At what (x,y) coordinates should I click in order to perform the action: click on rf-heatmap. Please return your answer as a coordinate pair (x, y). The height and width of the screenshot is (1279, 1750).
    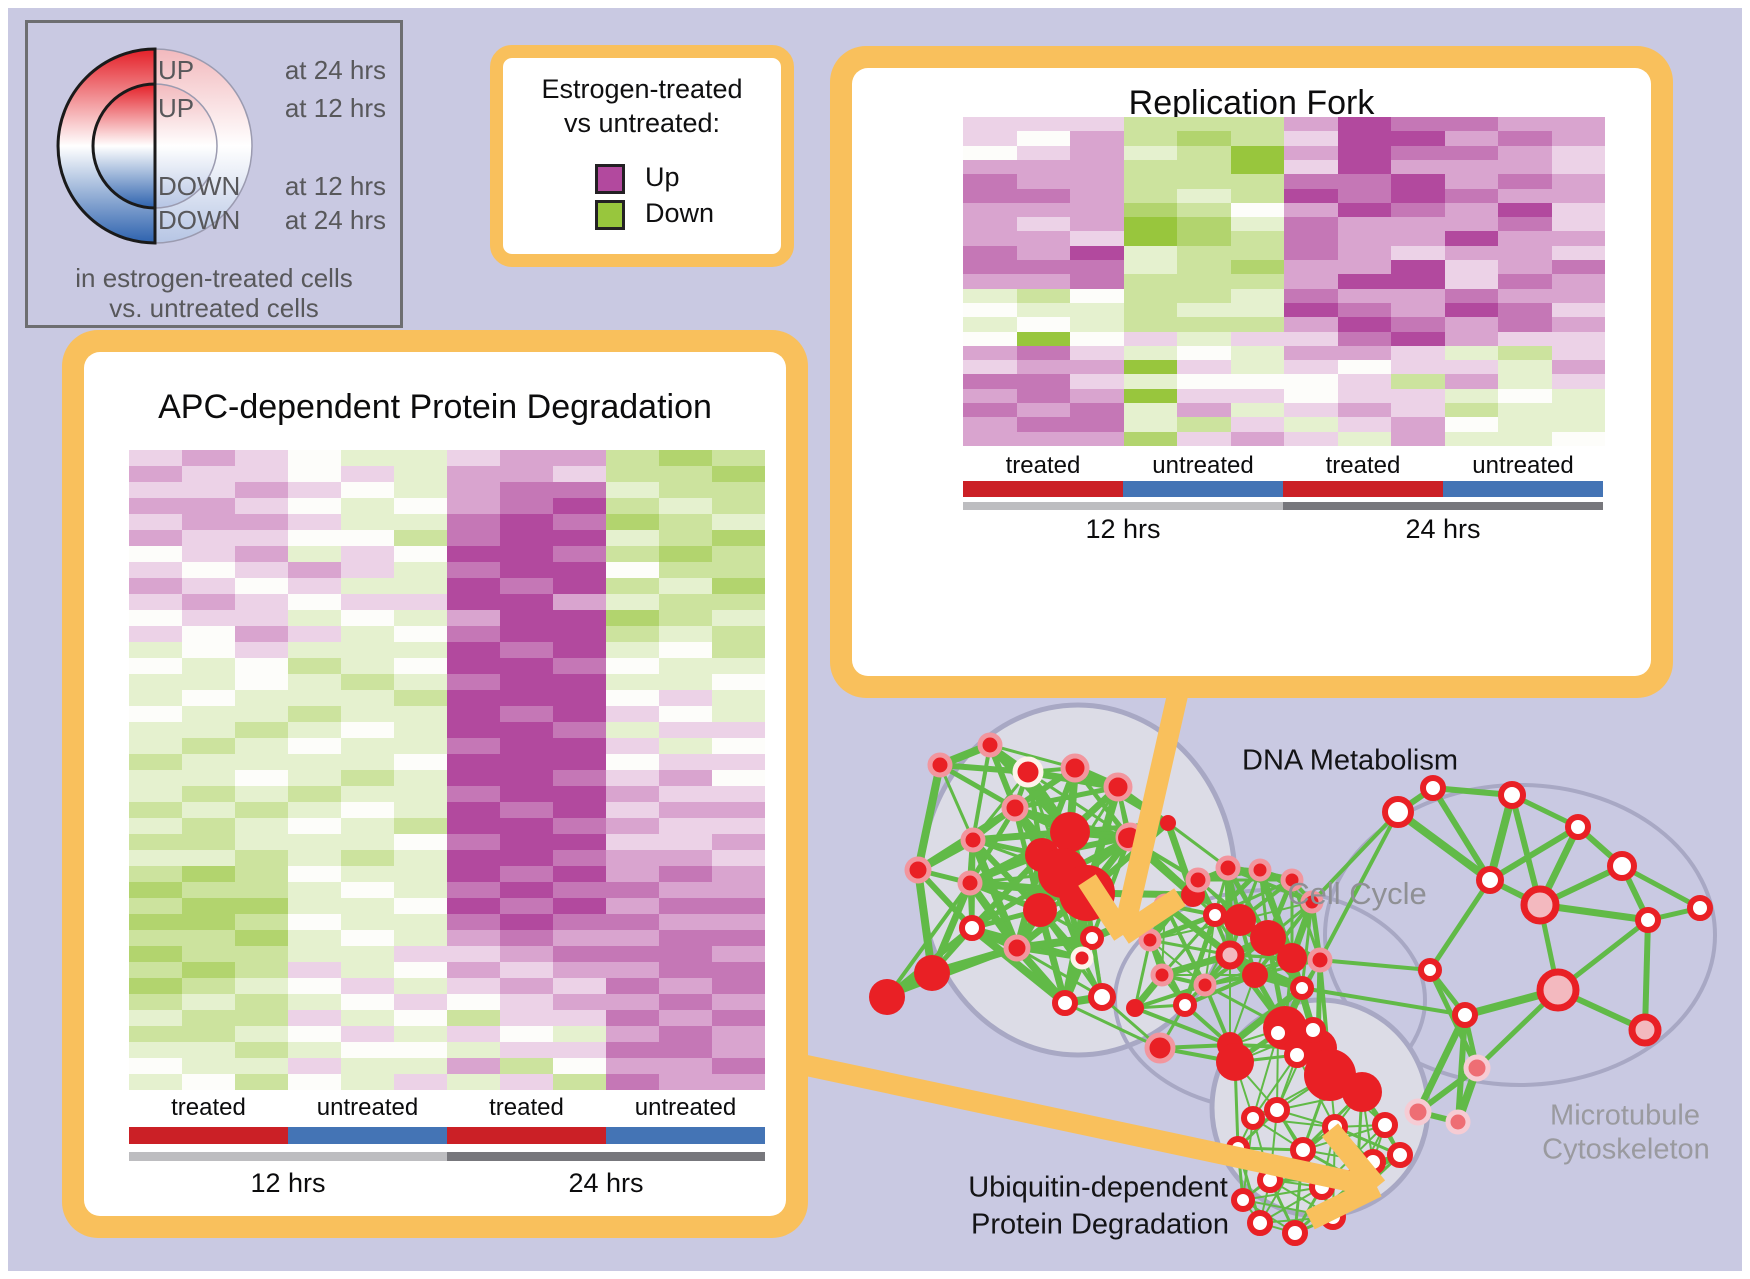
    Looking at the image, I should click on (1284, 281).